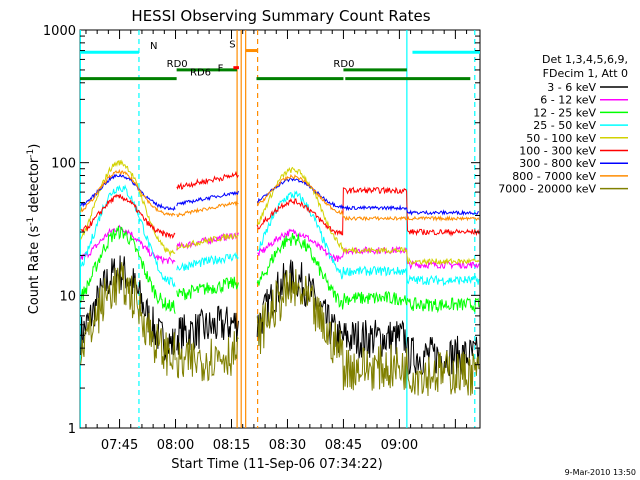 The image size is (640, 480). I want to click on legend-label: 800 - 7000 keV, so click(554, 176).